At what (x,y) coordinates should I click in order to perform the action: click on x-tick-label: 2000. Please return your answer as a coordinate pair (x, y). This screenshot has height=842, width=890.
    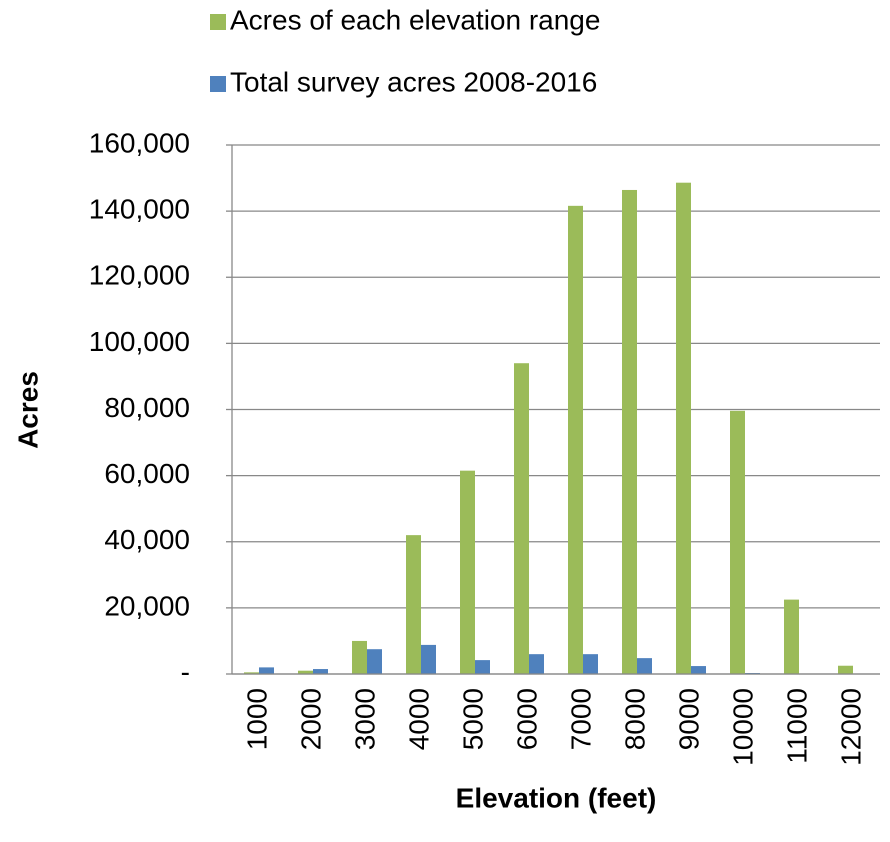
    Looking at the image, I should click on (310, 719).